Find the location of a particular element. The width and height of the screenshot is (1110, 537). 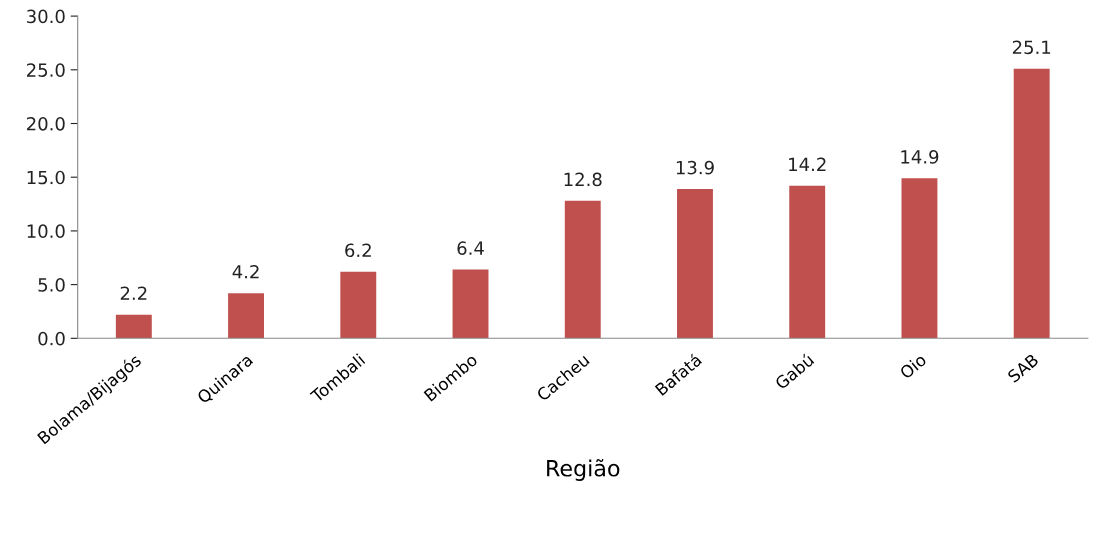

data-label: 25.1 is located at coordinates (1031, 47).